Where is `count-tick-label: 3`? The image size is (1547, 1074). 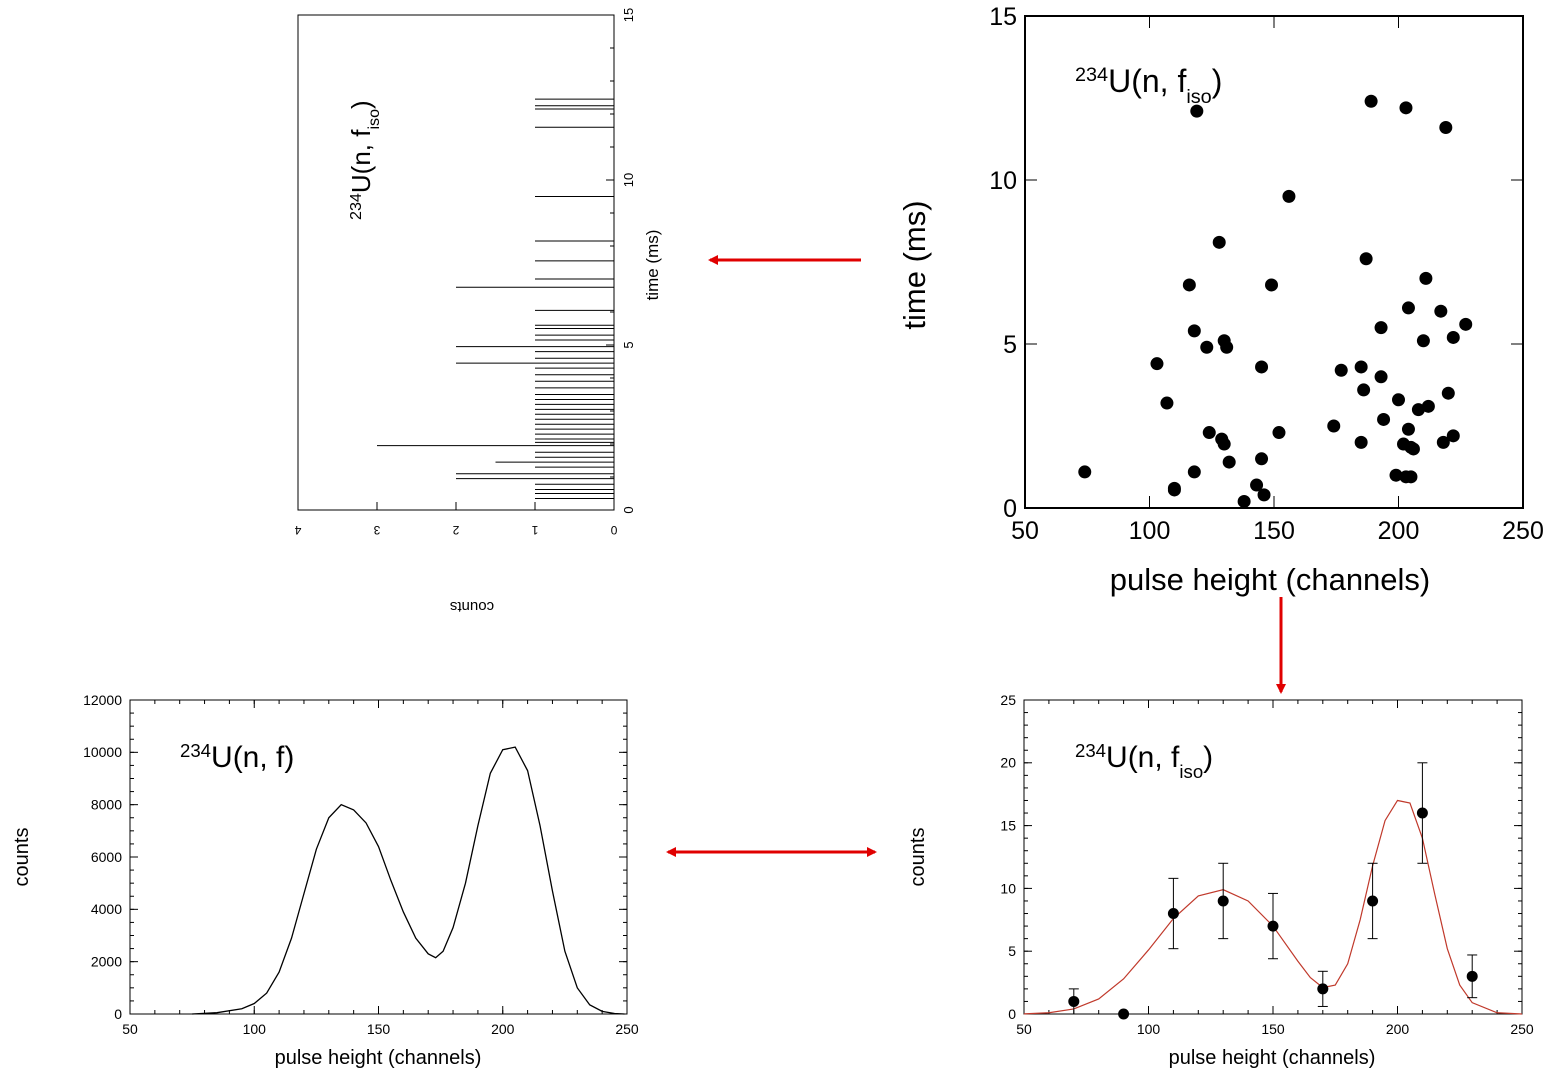 count-tick-label: 3 is located at coordinates (376, 530).